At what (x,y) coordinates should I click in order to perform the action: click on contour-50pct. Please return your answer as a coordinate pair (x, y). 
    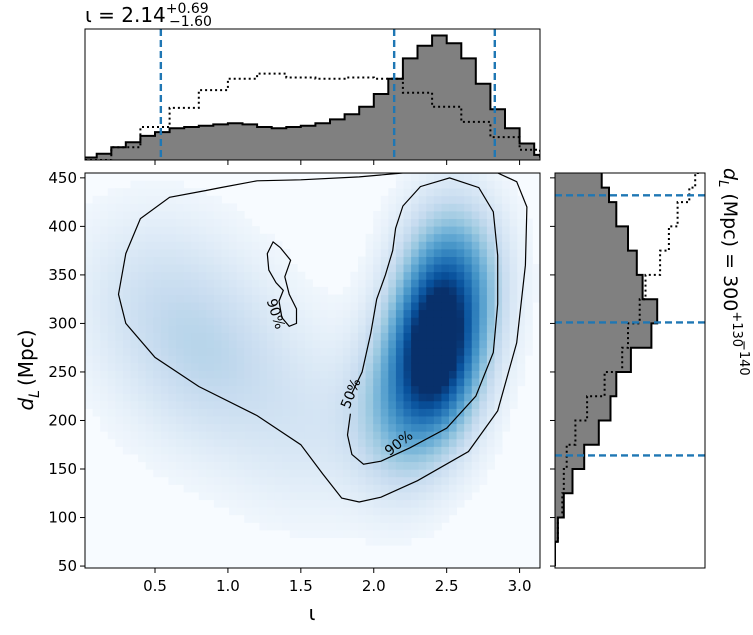
    Looking at the image, I should click on (422, 321).